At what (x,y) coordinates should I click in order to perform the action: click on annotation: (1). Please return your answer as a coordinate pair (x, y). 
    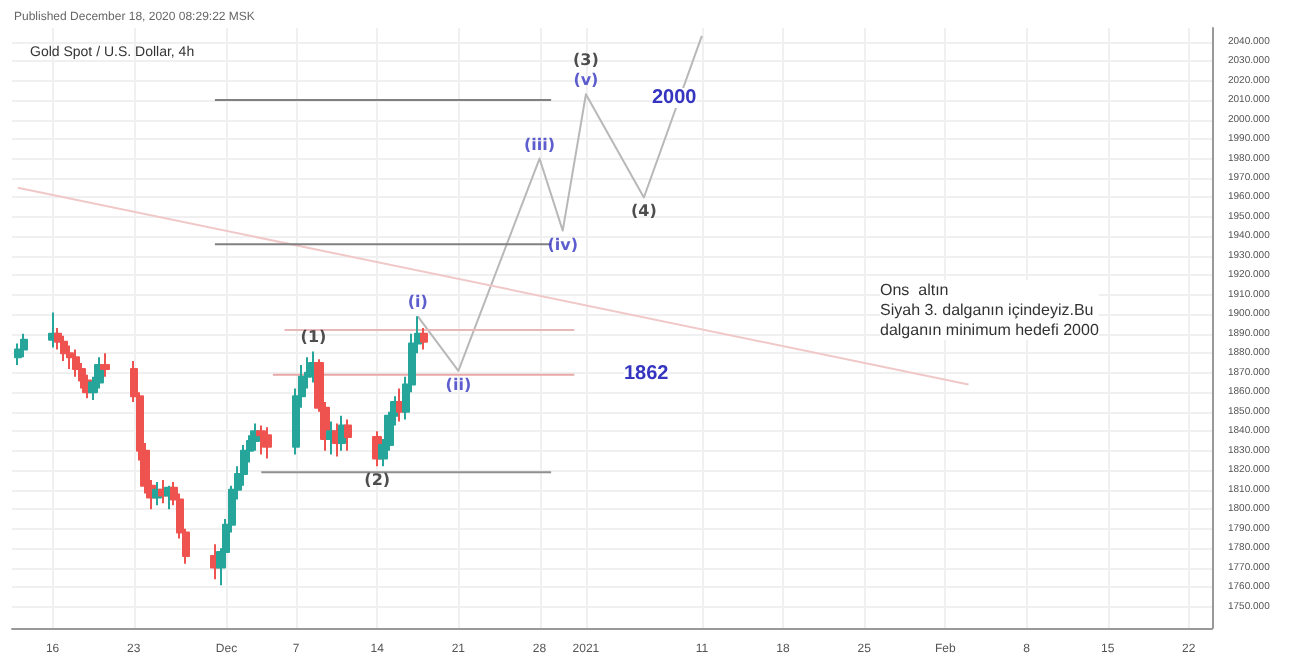
    Looking at the image, I should click on (313, 337).